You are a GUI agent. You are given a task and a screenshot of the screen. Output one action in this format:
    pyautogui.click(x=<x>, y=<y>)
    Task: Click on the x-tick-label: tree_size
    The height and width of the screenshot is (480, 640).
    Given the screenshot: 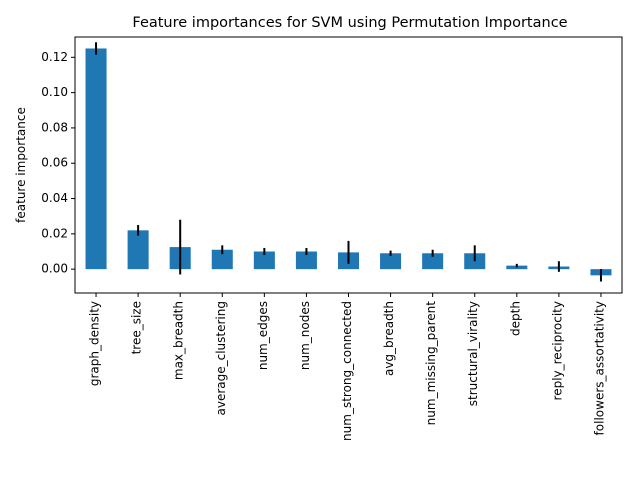 What is the action you would take?
    pyautogui.click(x=137, y=327)
    